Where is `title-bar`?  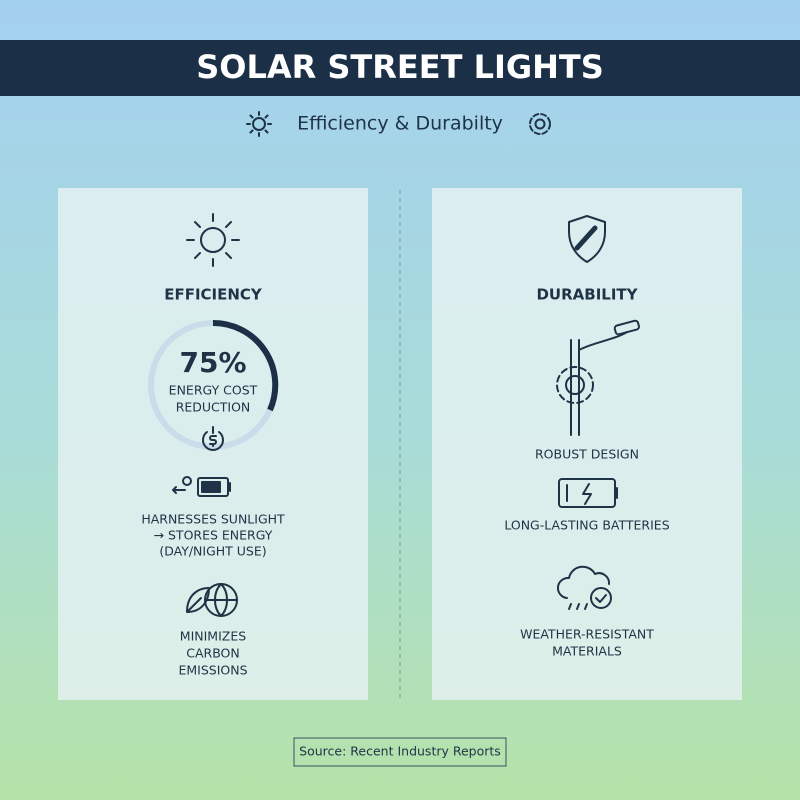
title-bar is located at coordinates (400, 68).